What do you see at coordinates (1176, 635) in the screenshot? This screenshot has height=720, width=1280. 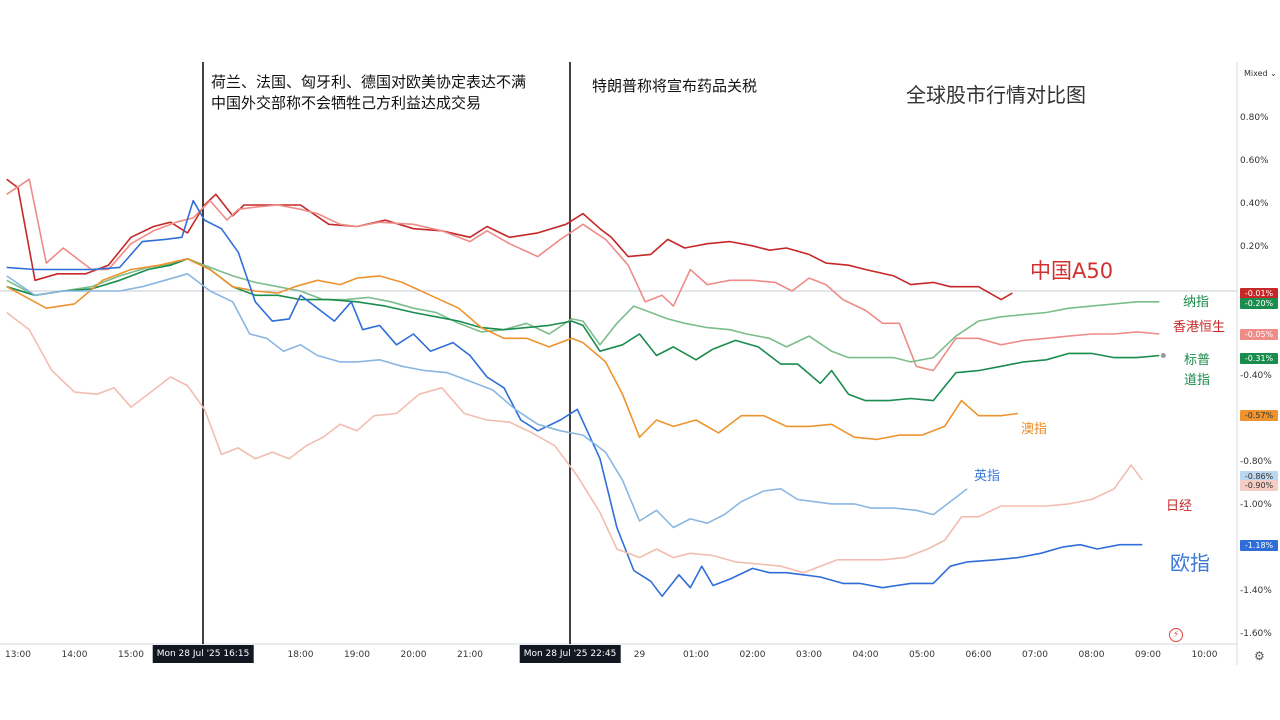 I see `lightning-icon: ⚡` at bounding box center [1176, 635].